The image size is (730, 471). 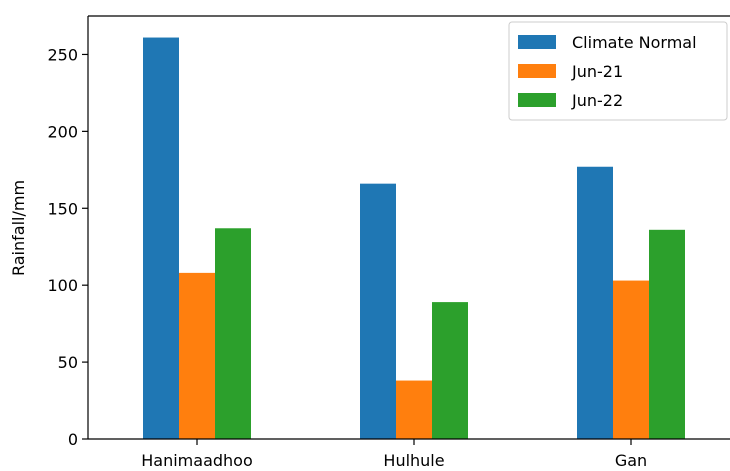 I want to click on x-tick-label-hulhule: Hulhule, so click(x=413, y=460).